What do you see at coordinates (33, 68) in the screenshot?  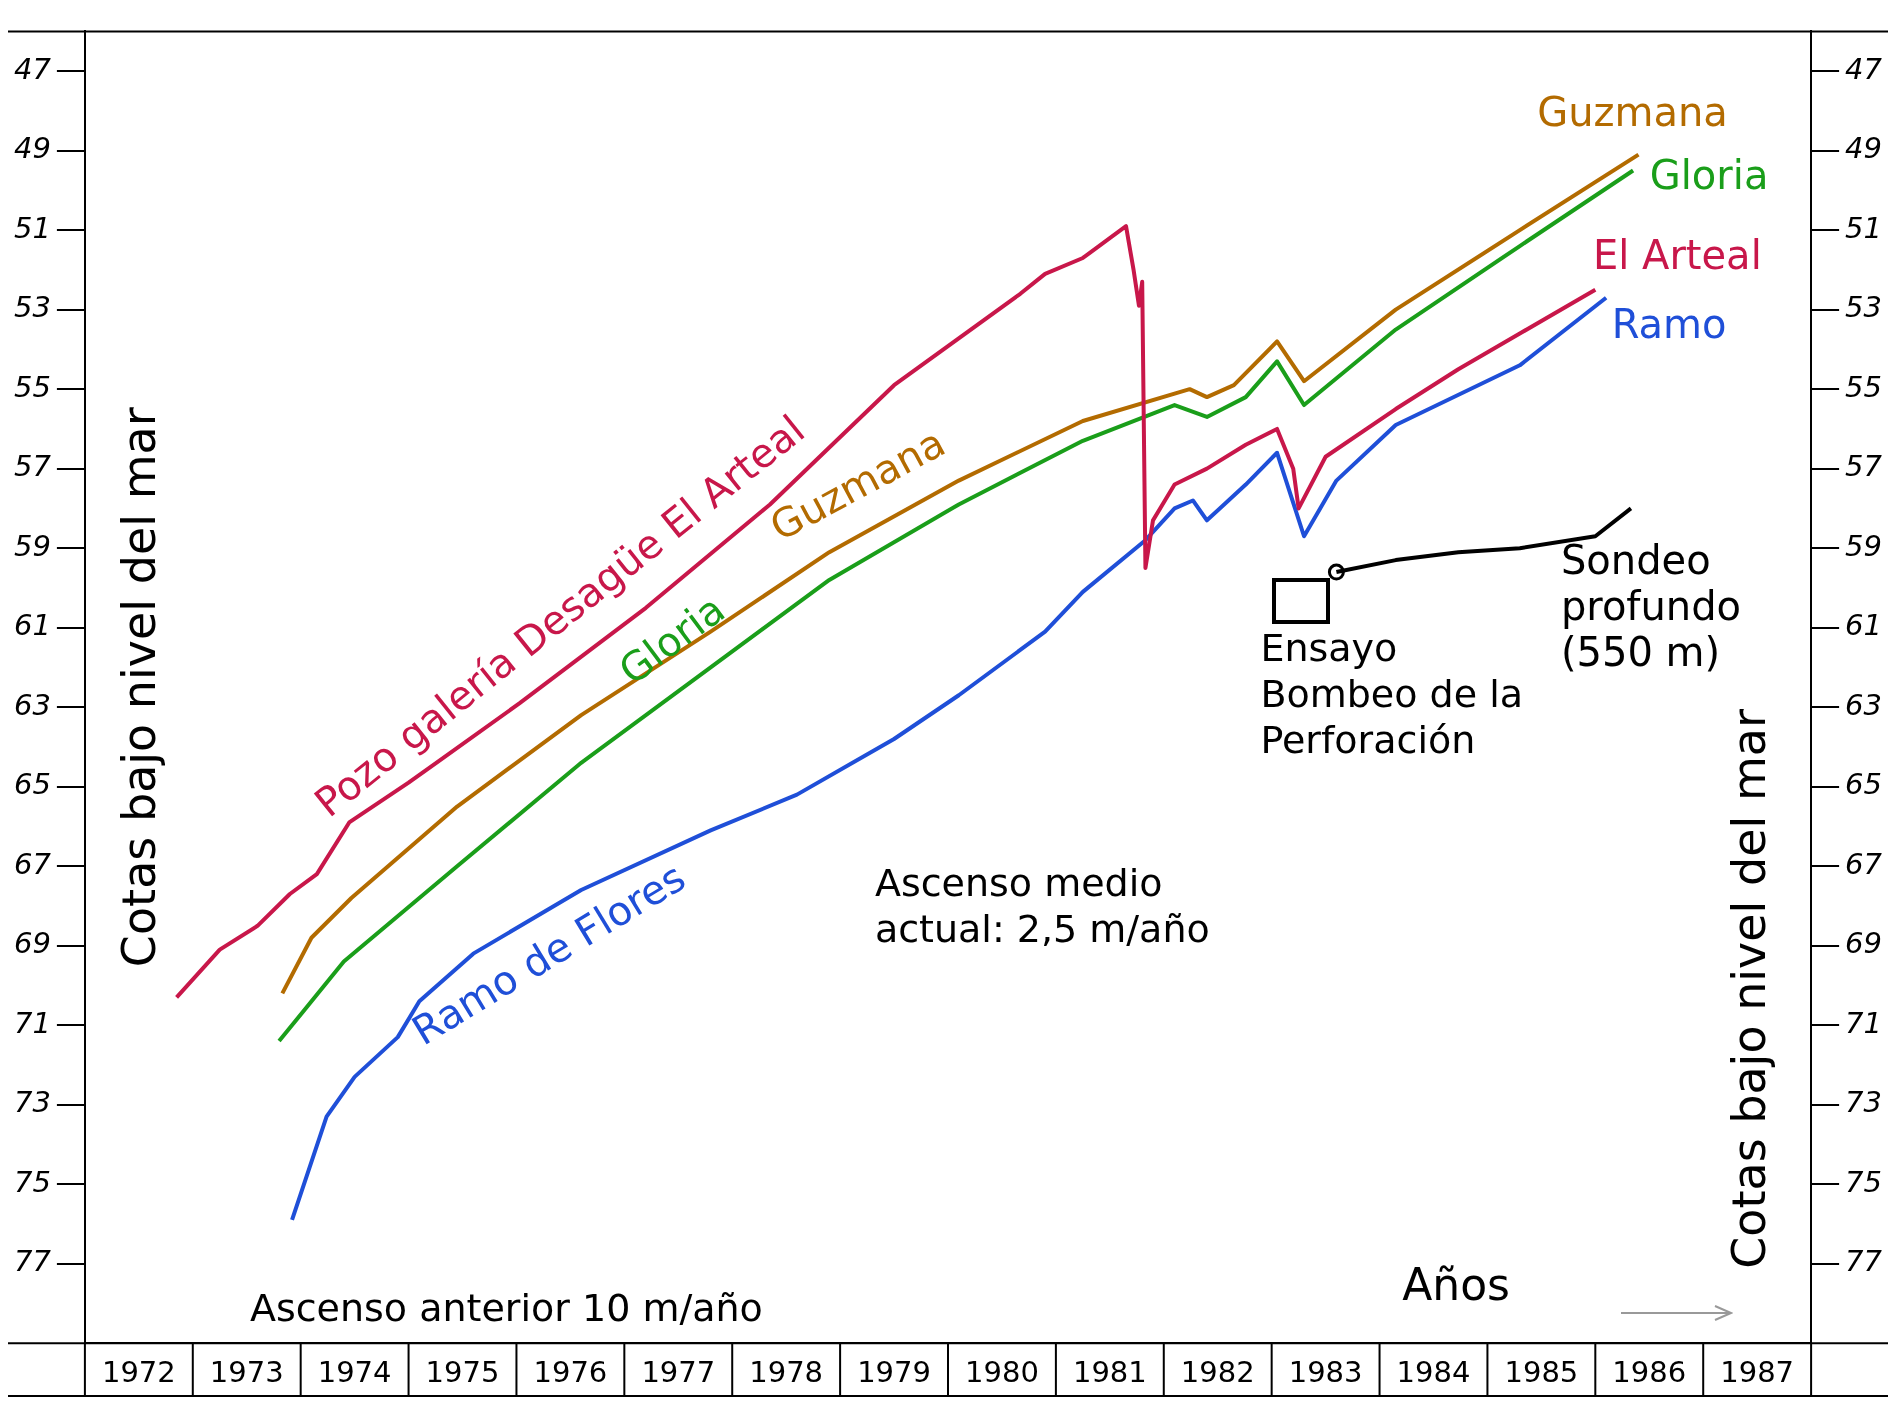 I see `y-tick-label: 47` at bounding box center [33, 68].